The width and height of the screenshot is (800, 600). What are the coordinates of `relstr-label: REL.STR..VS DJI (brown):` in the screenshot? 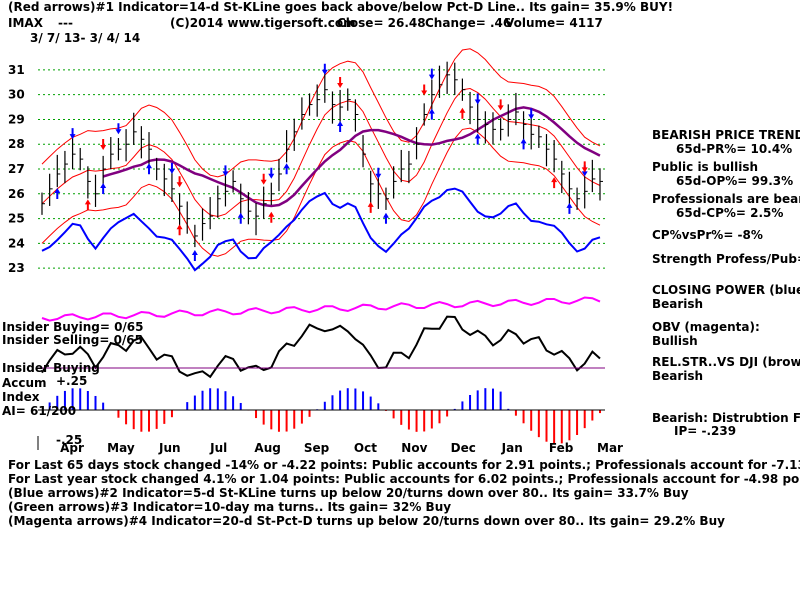 It's located at (726, 362).